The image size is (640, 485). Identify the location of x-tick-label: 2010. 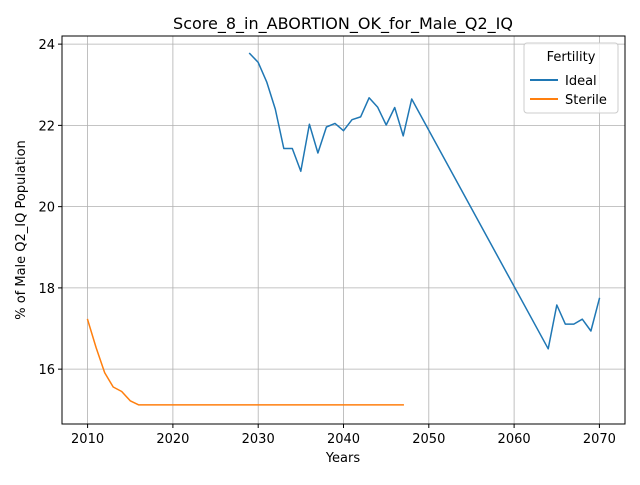
(87, 439).